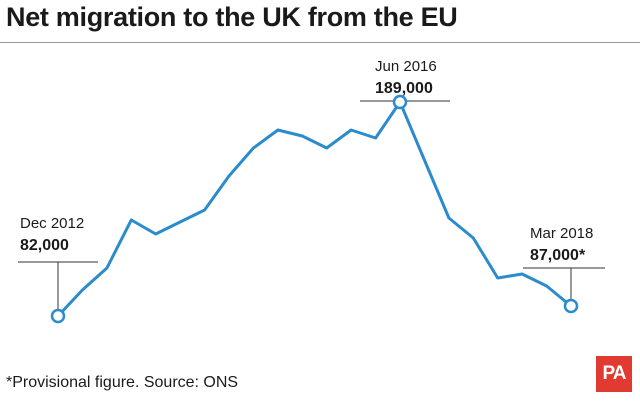 This screenshot has height=402, width=640. I want to click on footnote: *Provisional figure. Source: ONS, so click(122, 382).